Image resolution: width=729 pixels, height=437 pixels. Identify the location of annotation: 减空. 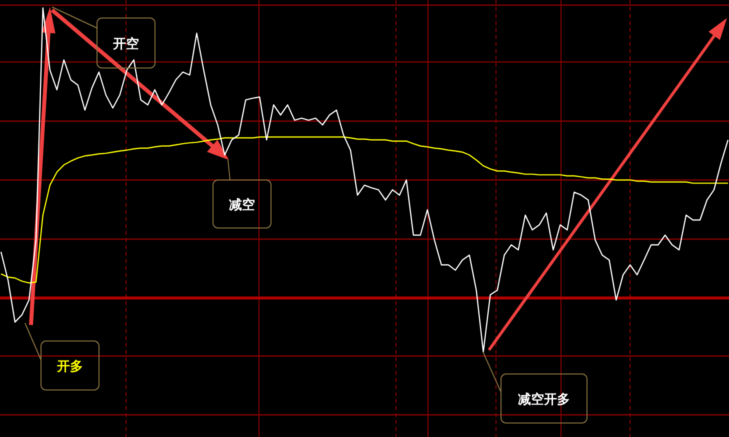
(242, 204).